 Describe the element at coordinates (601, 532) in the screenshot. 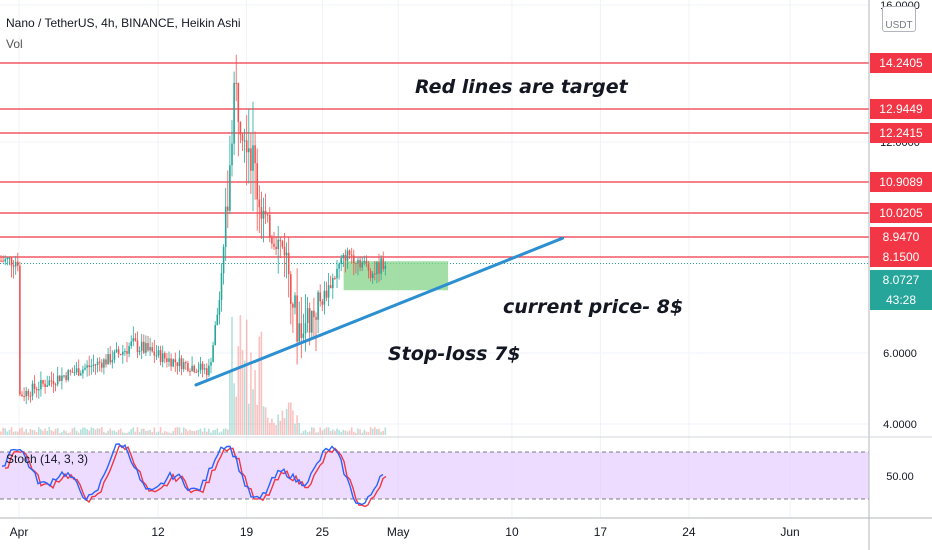

I see `time-tick-label: 17` at that location.